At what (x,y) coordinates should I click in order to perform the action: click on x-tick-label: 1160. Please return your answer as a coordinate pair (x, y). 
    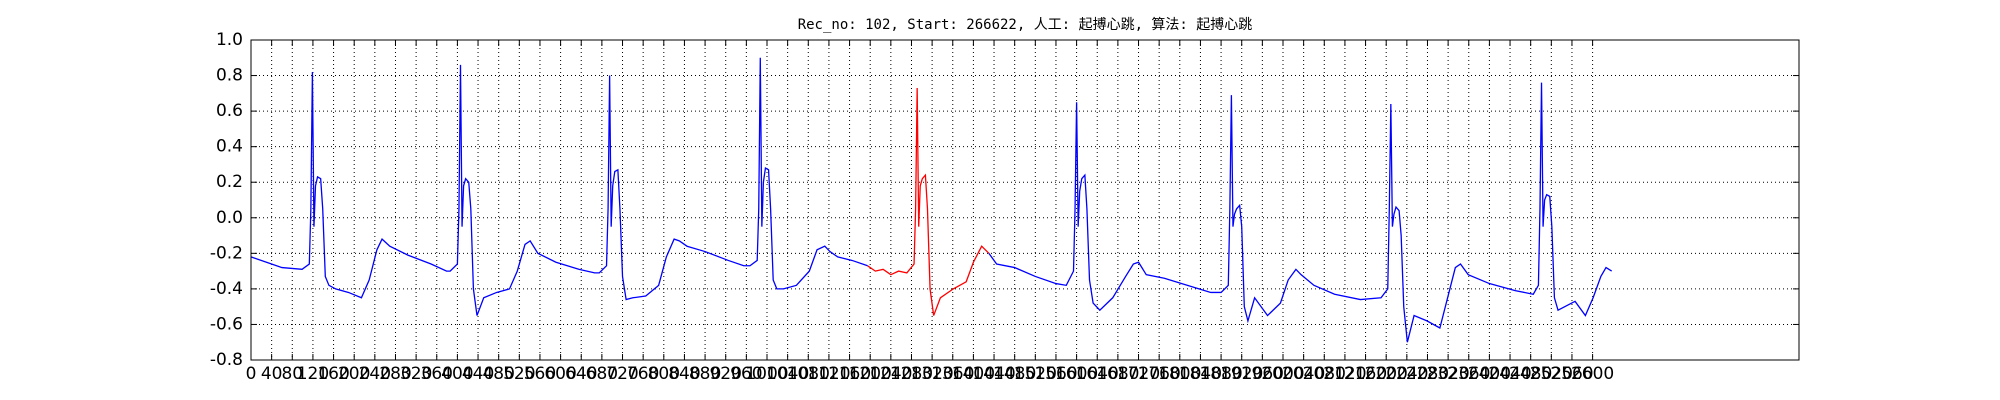
    Looking at the image, I should click on (849, 374).